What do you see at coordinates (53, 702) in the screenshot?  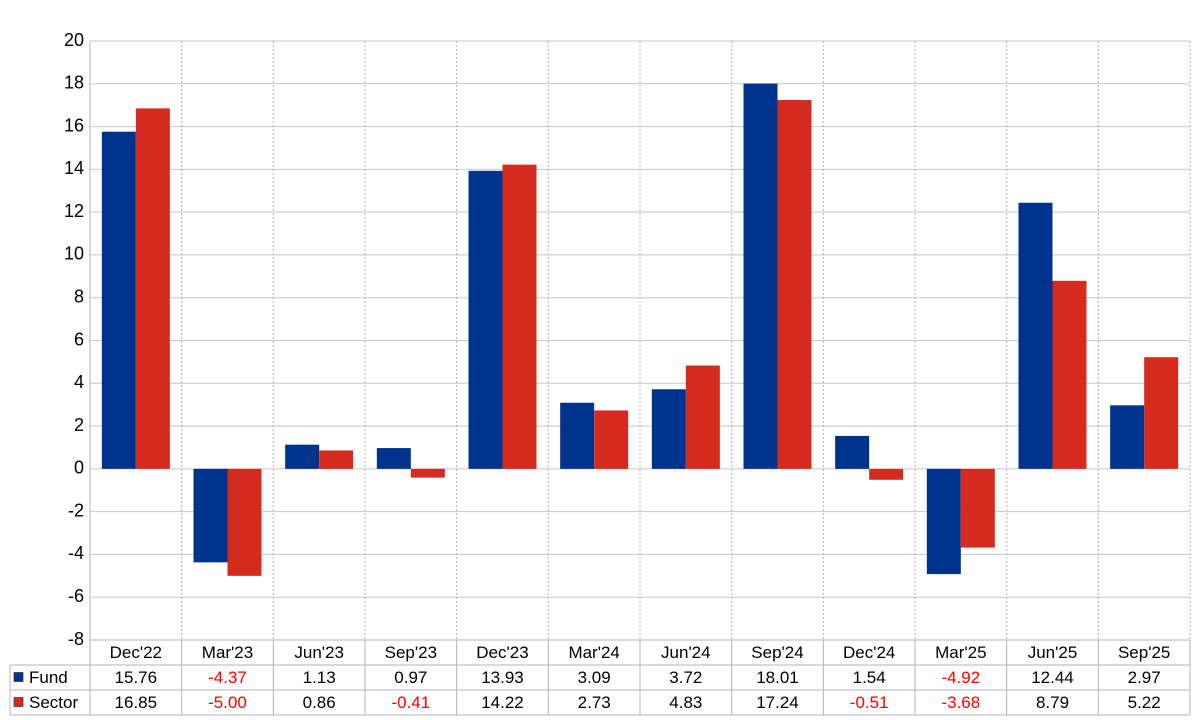 I see `legend-label: Sector` at bounding box center [53, 702].